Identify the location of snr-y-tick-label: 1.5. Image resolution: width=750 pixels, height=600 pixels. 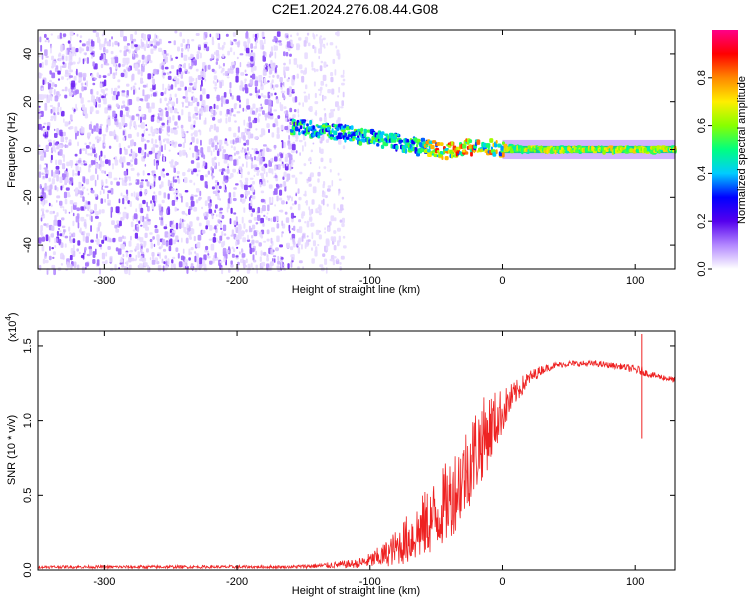
(28, 345).